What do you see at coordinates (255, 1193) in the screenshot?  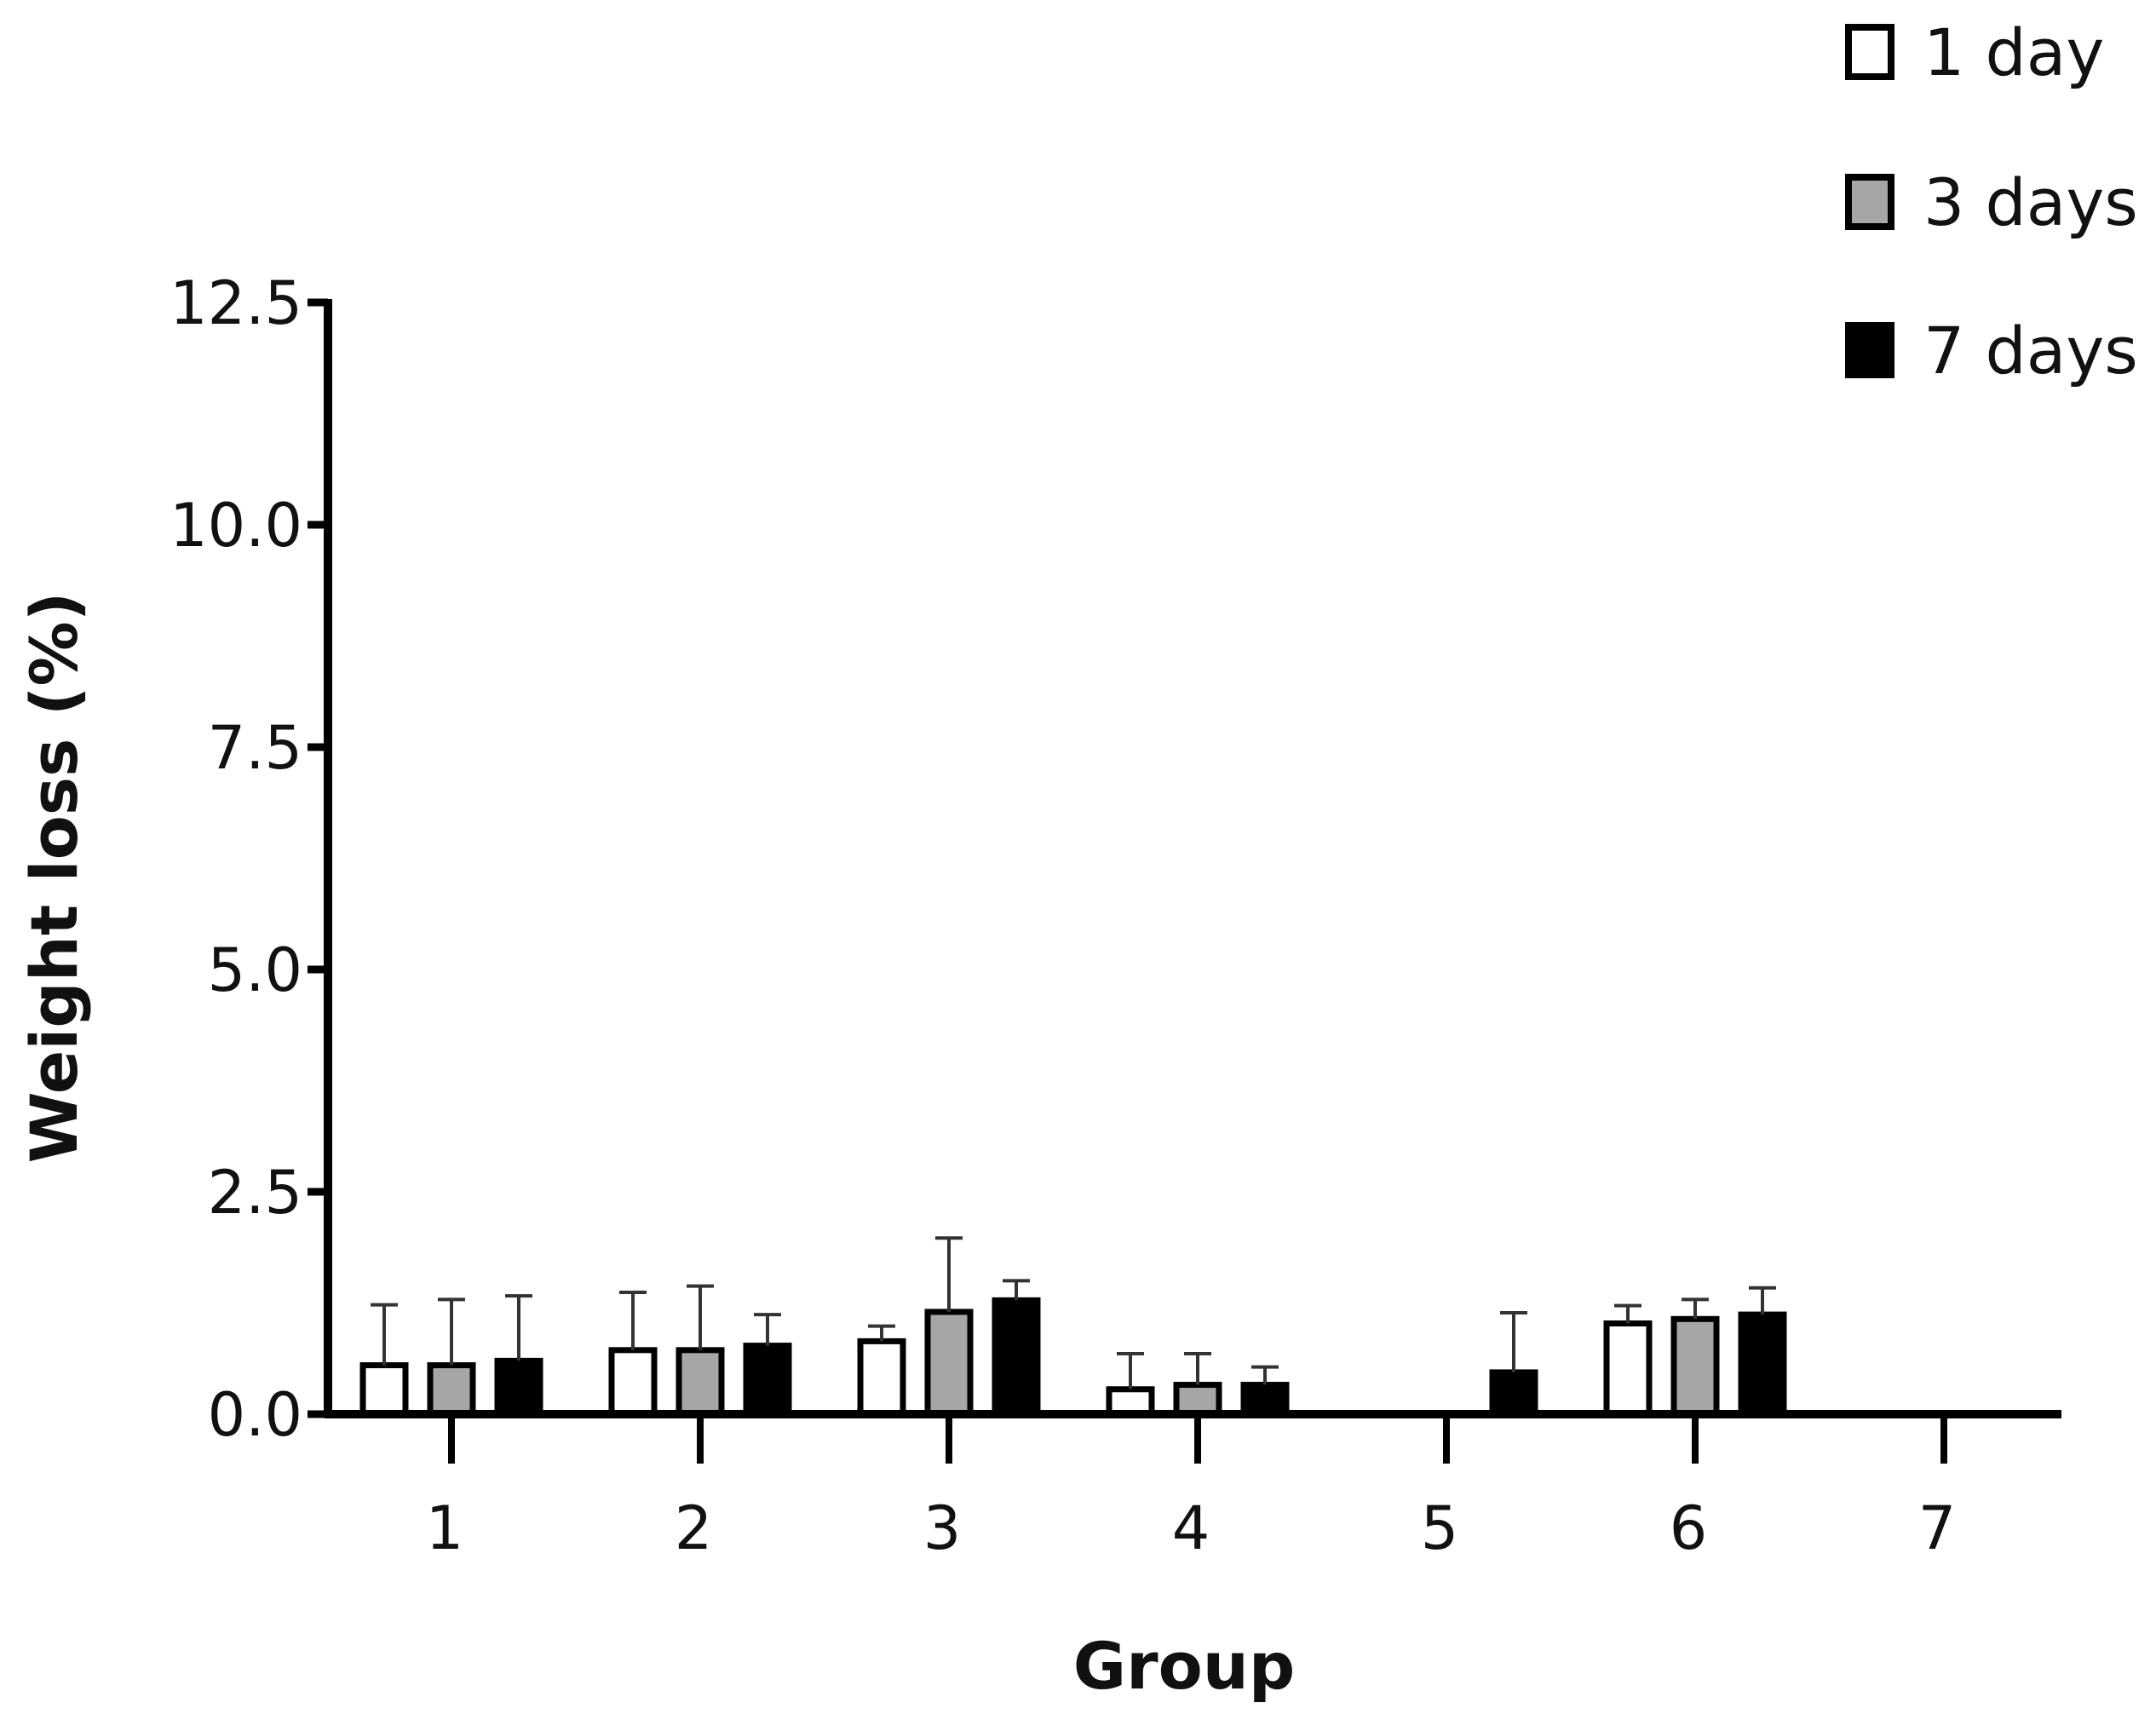 I see `y-tick-label: 2.5` at bounding box center [255, 1193].